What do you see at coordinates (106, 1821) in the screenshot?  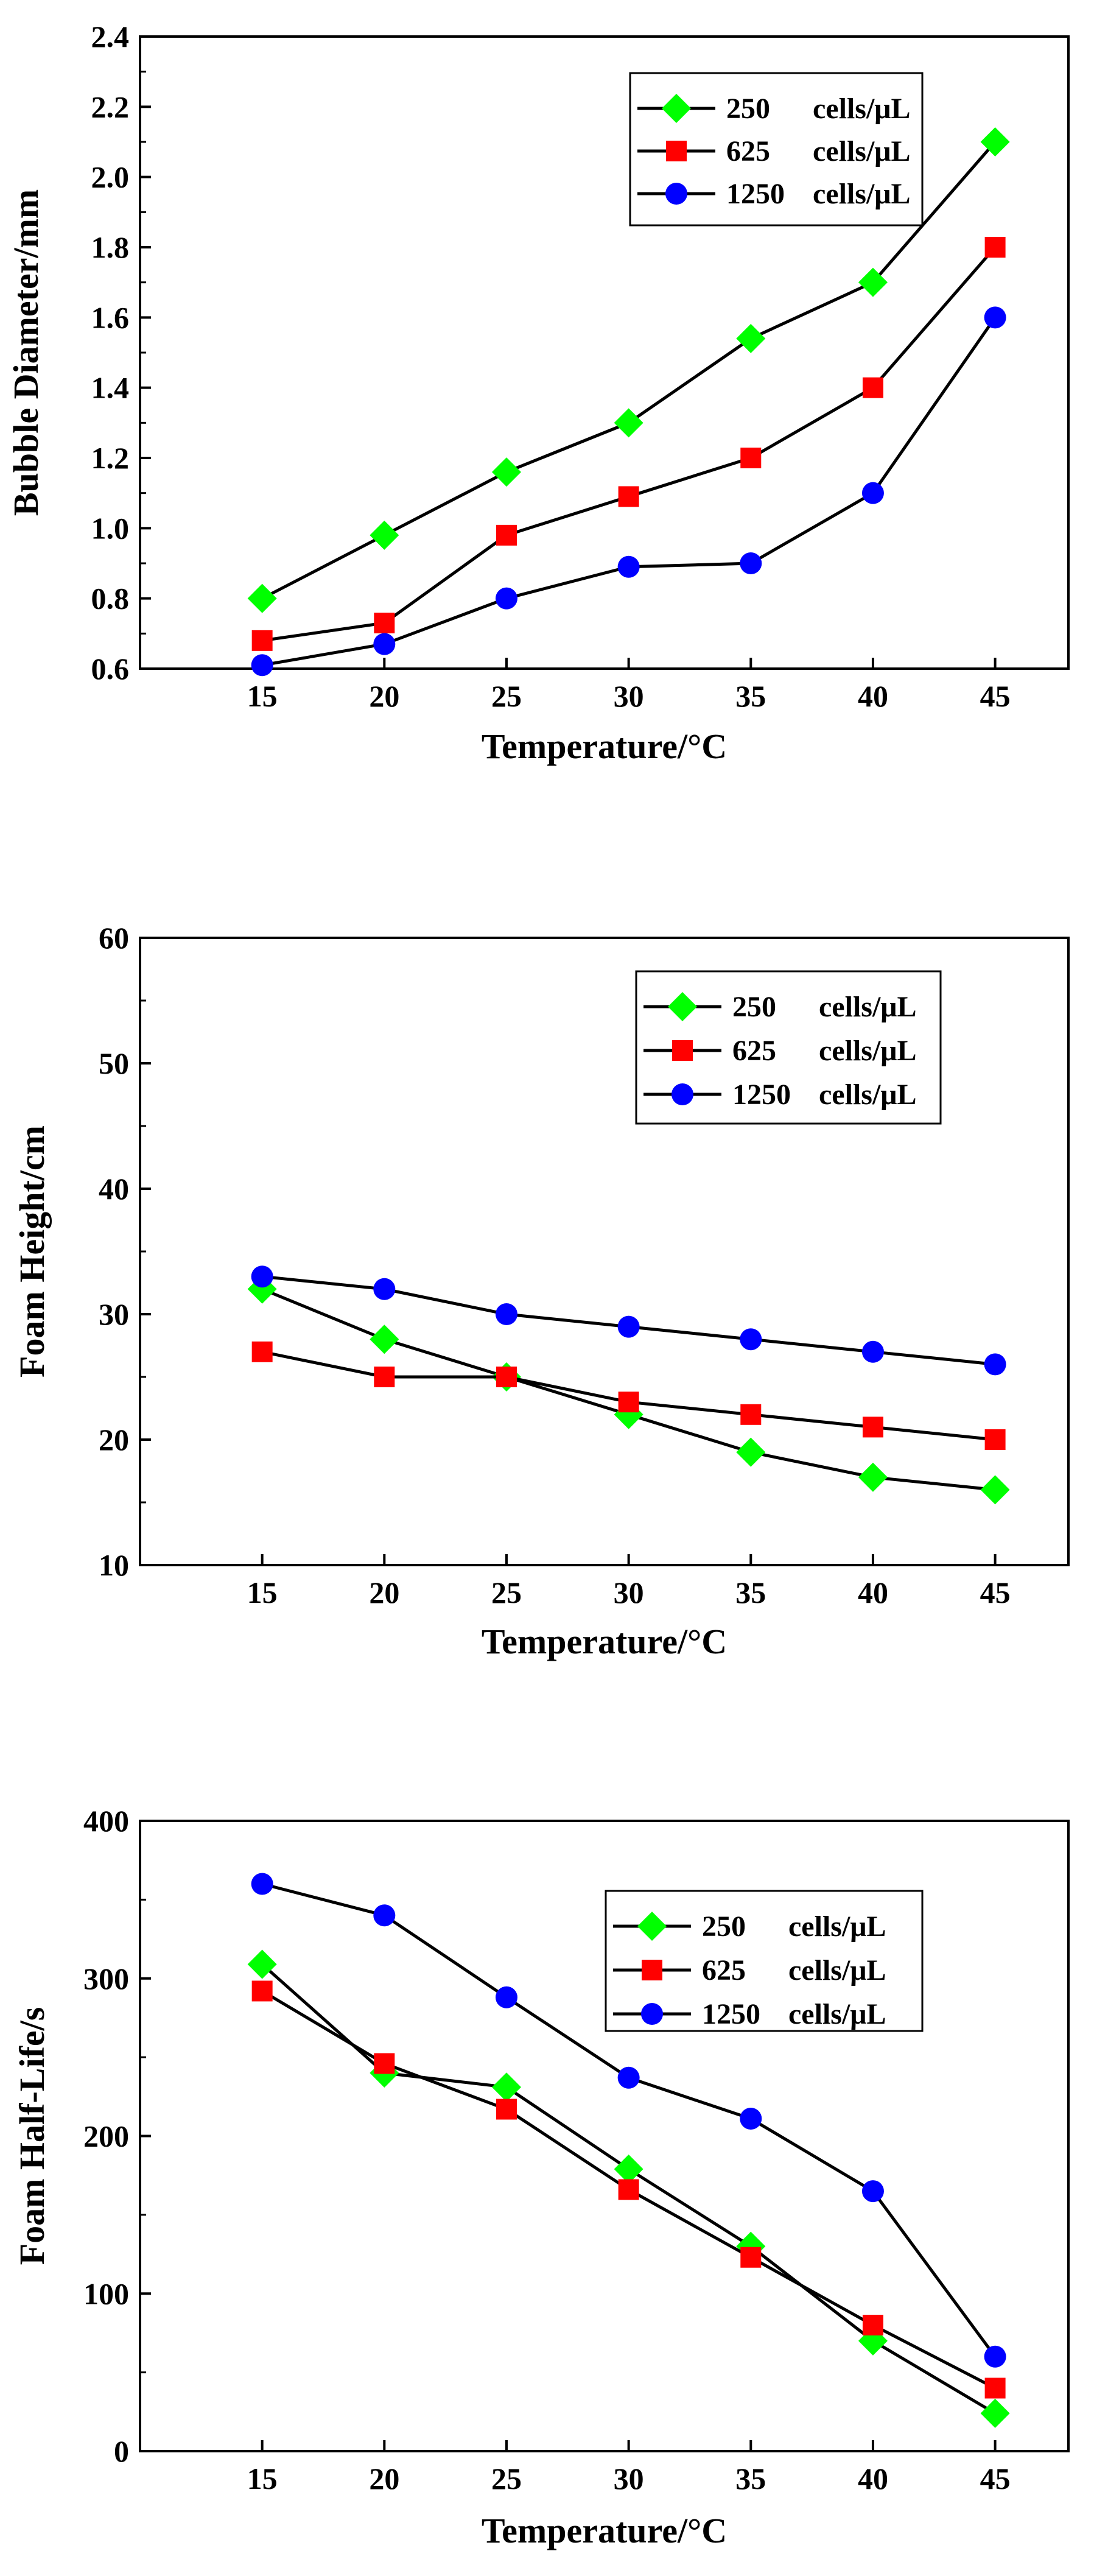 I see `y-tick-label: 400` at bounding box center [106, 1821].